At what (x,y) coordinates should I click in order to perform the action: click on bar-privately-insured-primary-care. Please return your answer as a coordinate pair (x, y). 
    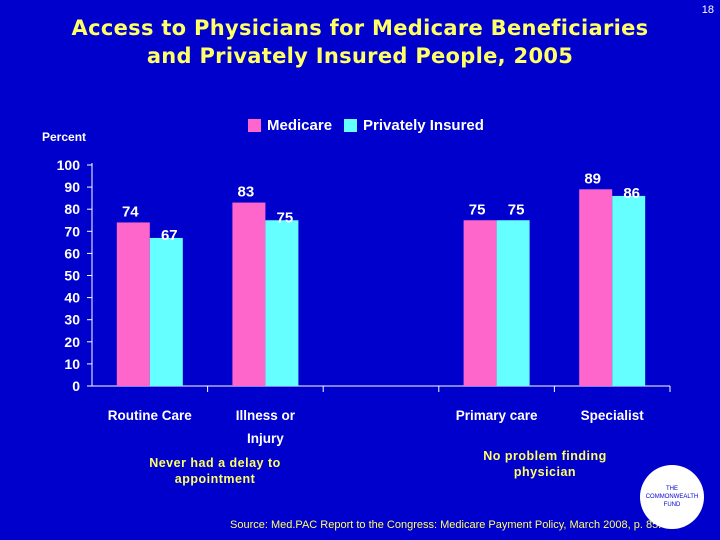
    Looking at the image, I should click on (513, 303).